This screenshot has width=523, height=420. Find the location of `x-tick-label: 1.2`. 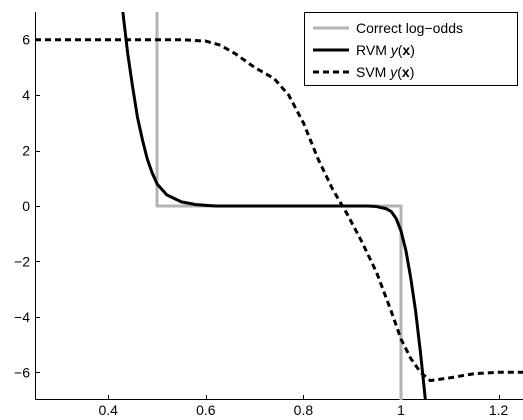

x-tick-label: 1.2 is located at coordinates (499, 410).